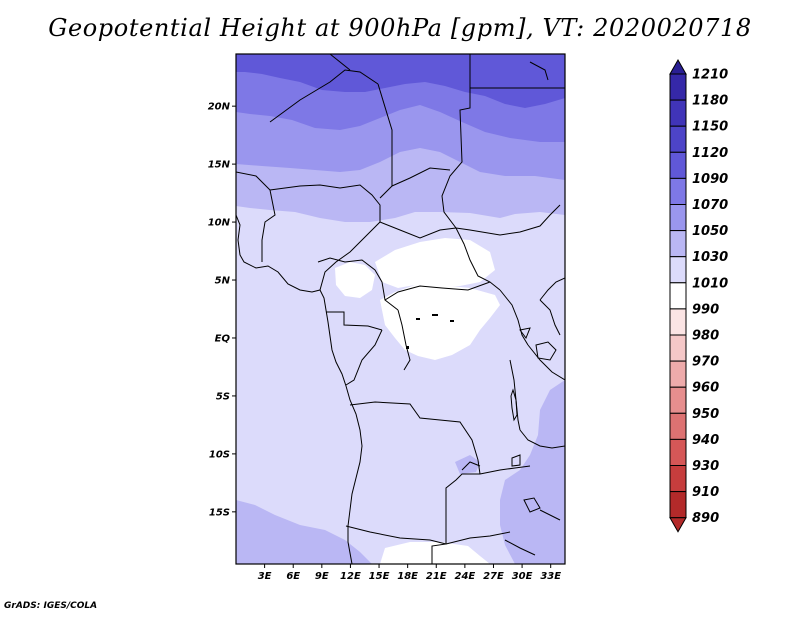  Describe the element at coordinates (265, 576) in the screenshot. I see `lon-tick-label: 3E` at that location.